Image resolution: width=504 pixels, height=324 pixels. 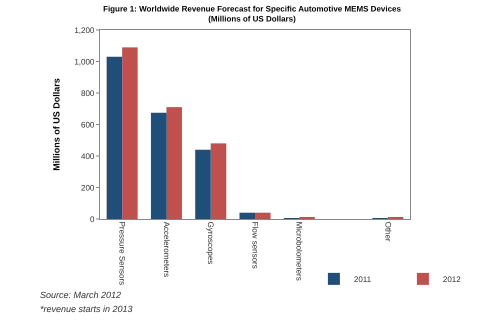 I want to click on x-tick-label: Microbolometers, so click(x=299, y=251).